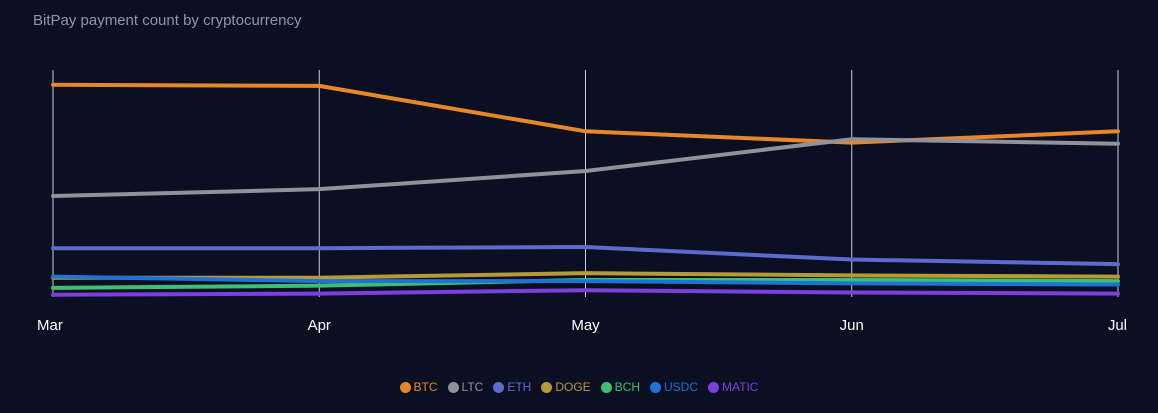 This screenshot has width=1158, height=413. I want to click on x-tick-label-may: May, so click(585, 325).